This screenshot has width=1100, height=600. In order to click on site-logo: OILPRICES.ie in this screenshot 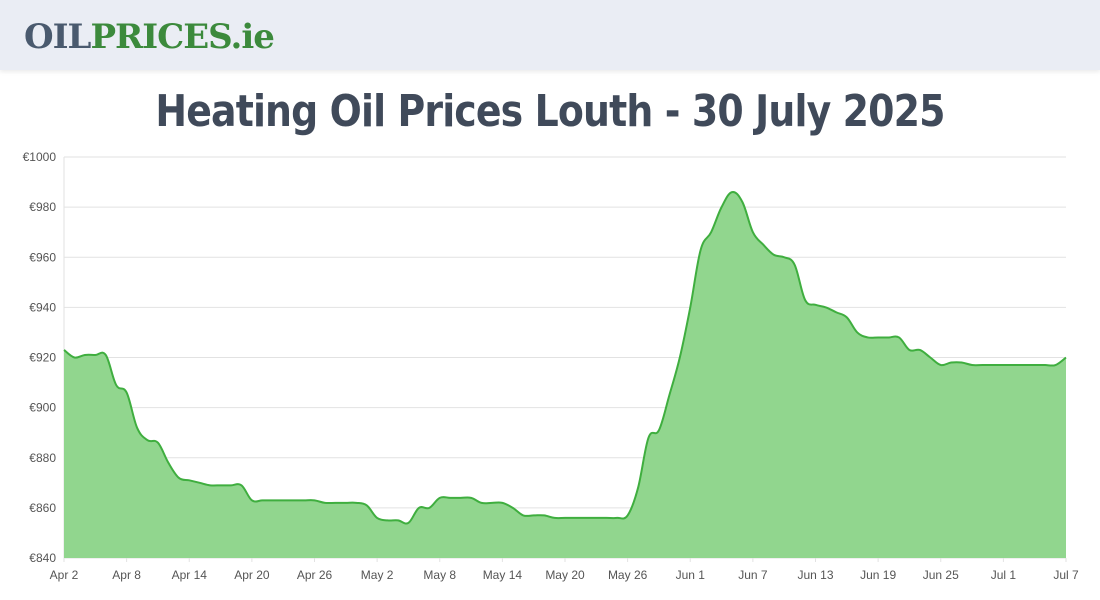, I will do `click(149, 37)`.